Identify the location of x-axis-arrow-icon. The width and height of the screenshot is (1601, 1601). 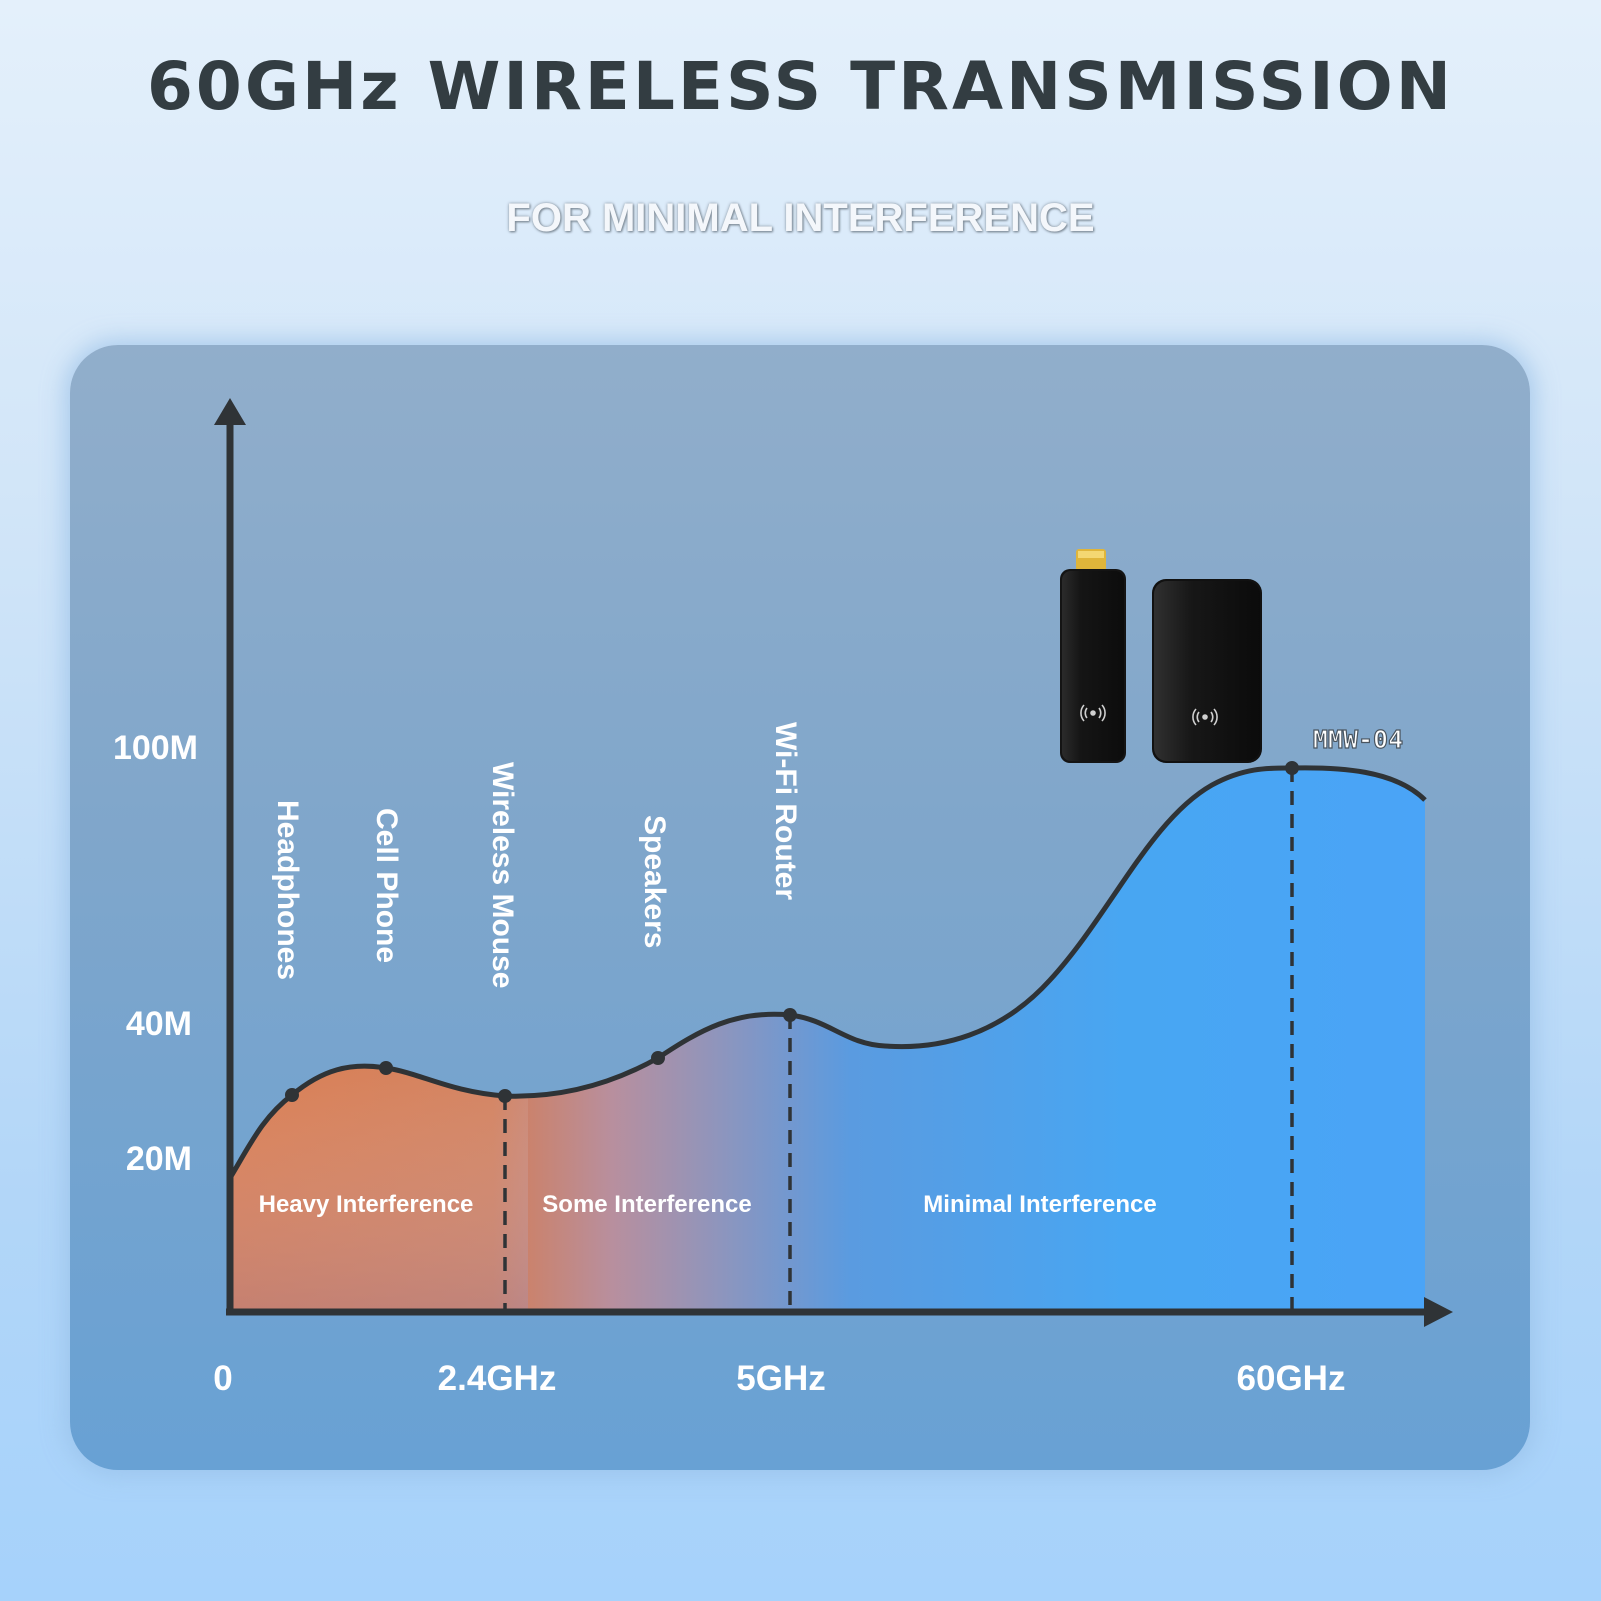
(1438, 1312).